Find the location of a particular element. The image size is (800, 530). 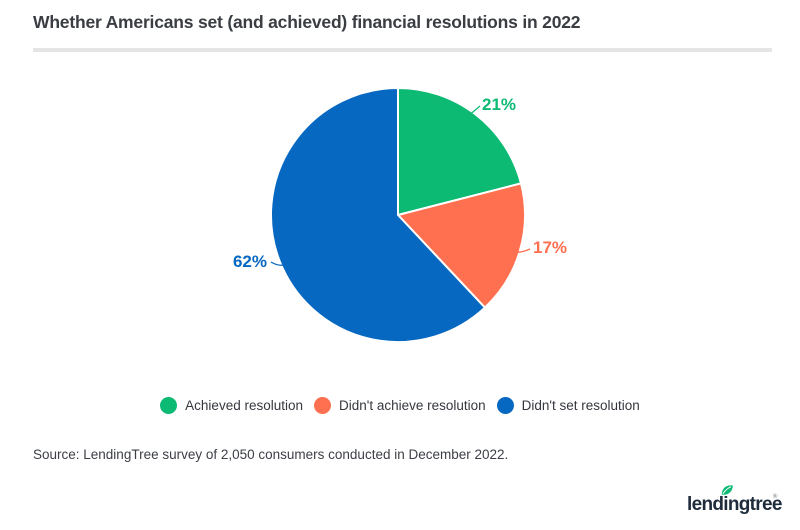

legend-swatch-blue is located at coordinates (505, 405).